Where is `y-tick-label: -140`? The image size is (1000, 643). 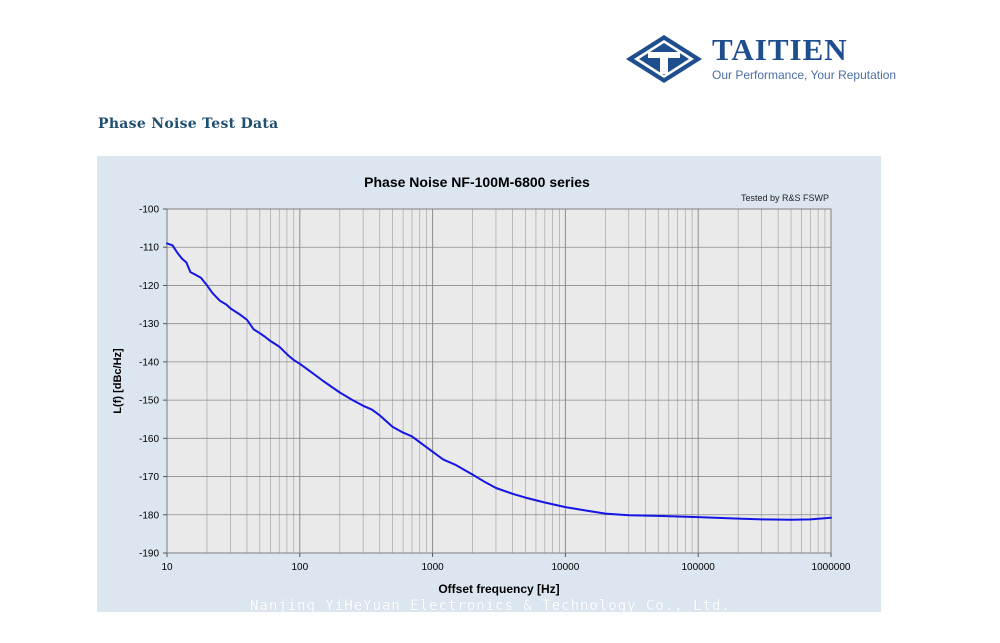
y-tick-label: -140 is located at coordinates (149, 362).